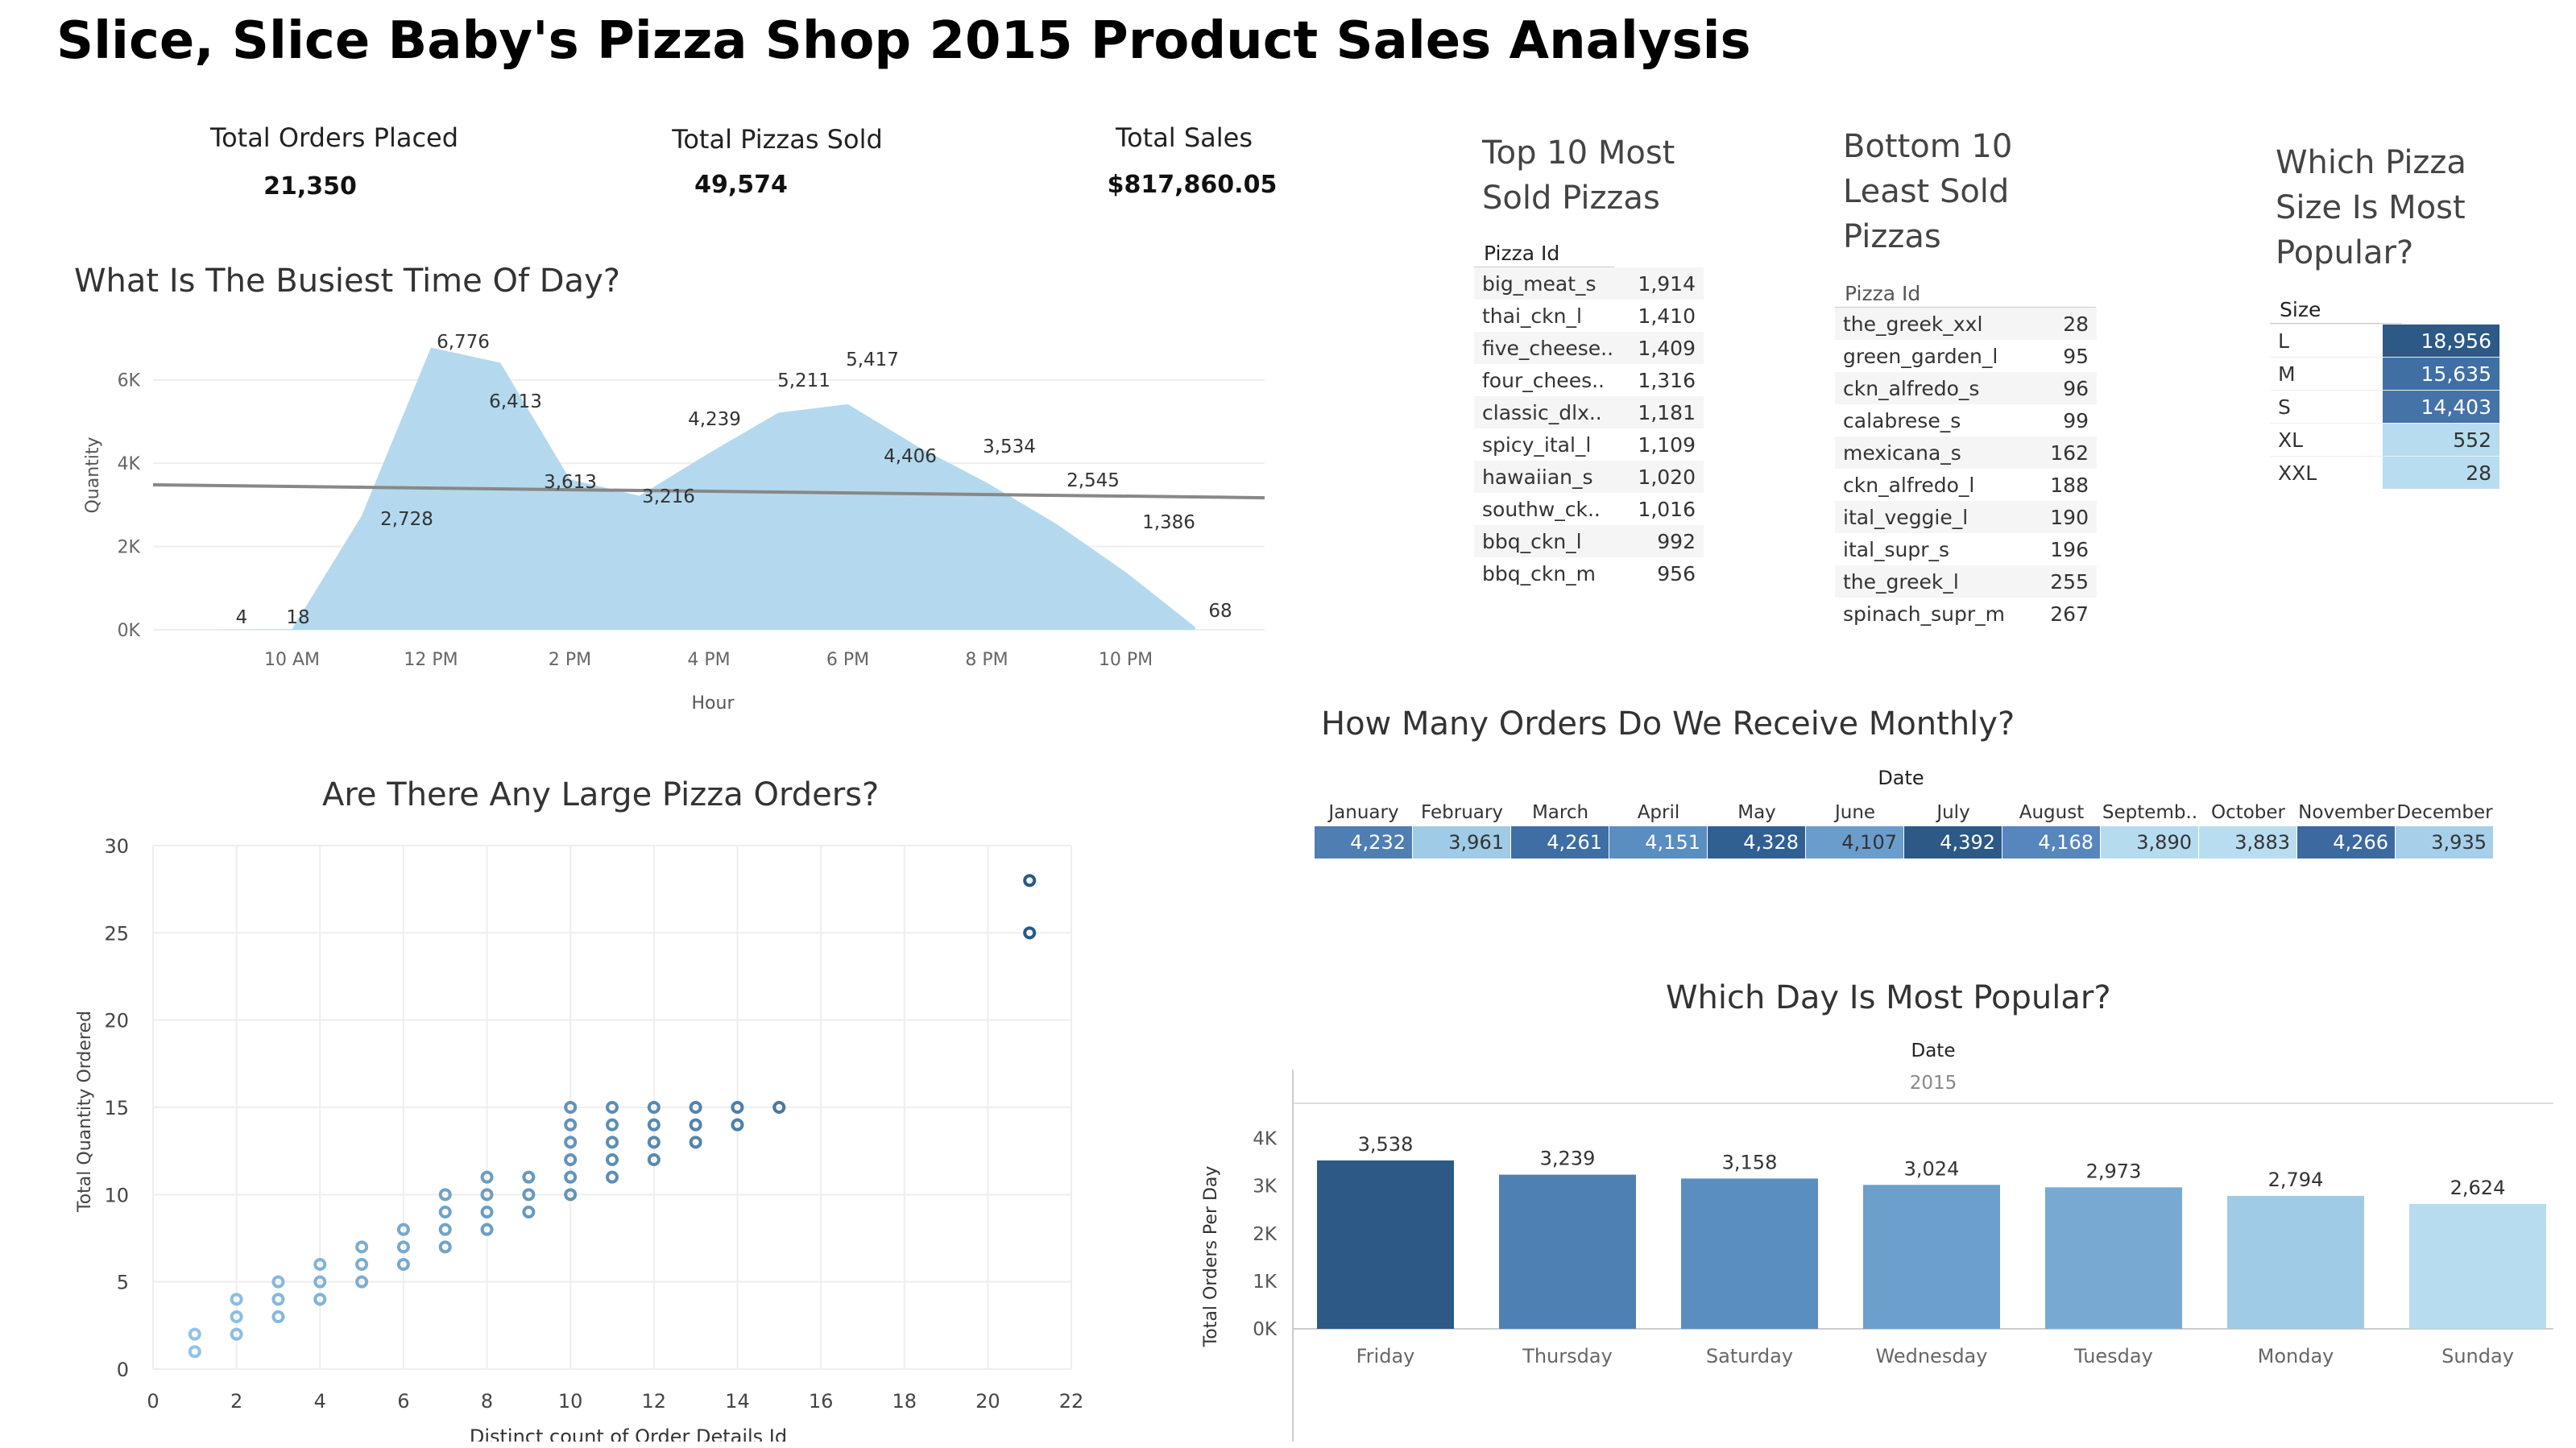 This screenshot has width=2576, height=1448. Describe the element at coordinates (2326, 341) in the screenshot. I see `sizes-row-id: L` at that location.